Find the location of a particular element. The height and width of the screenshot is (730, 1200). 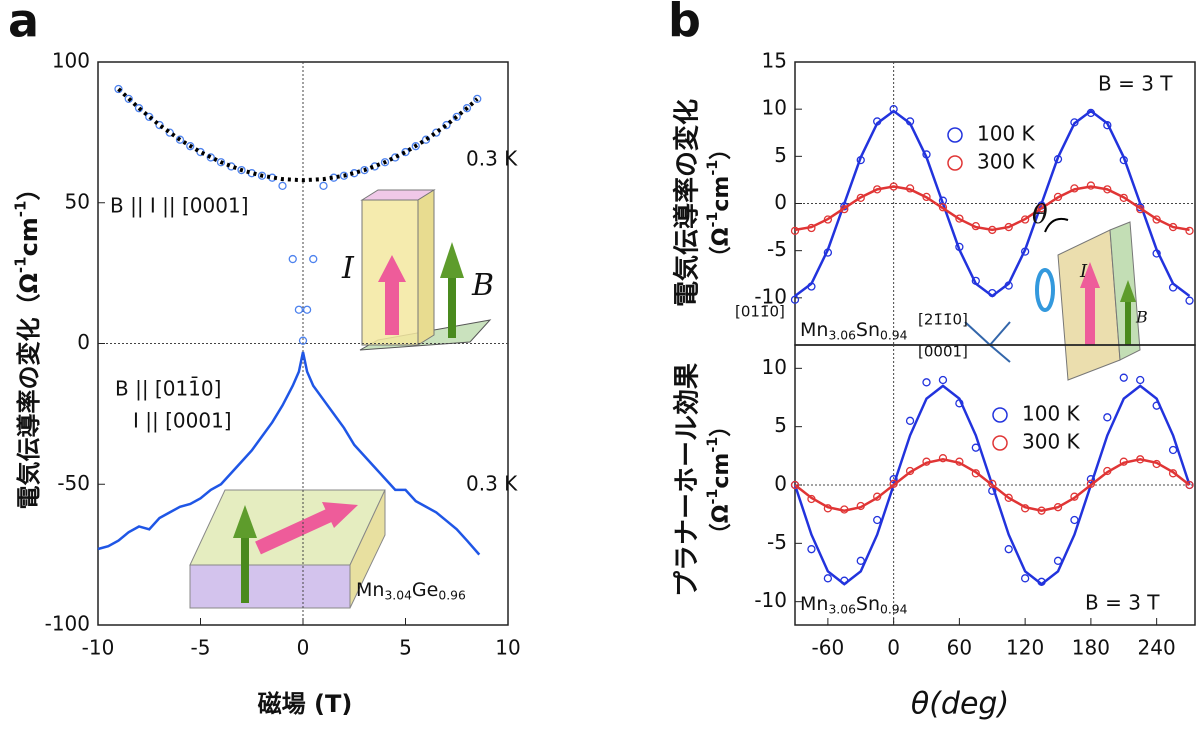

x-tick-label: 180 is located at coordinates (1091, 648).